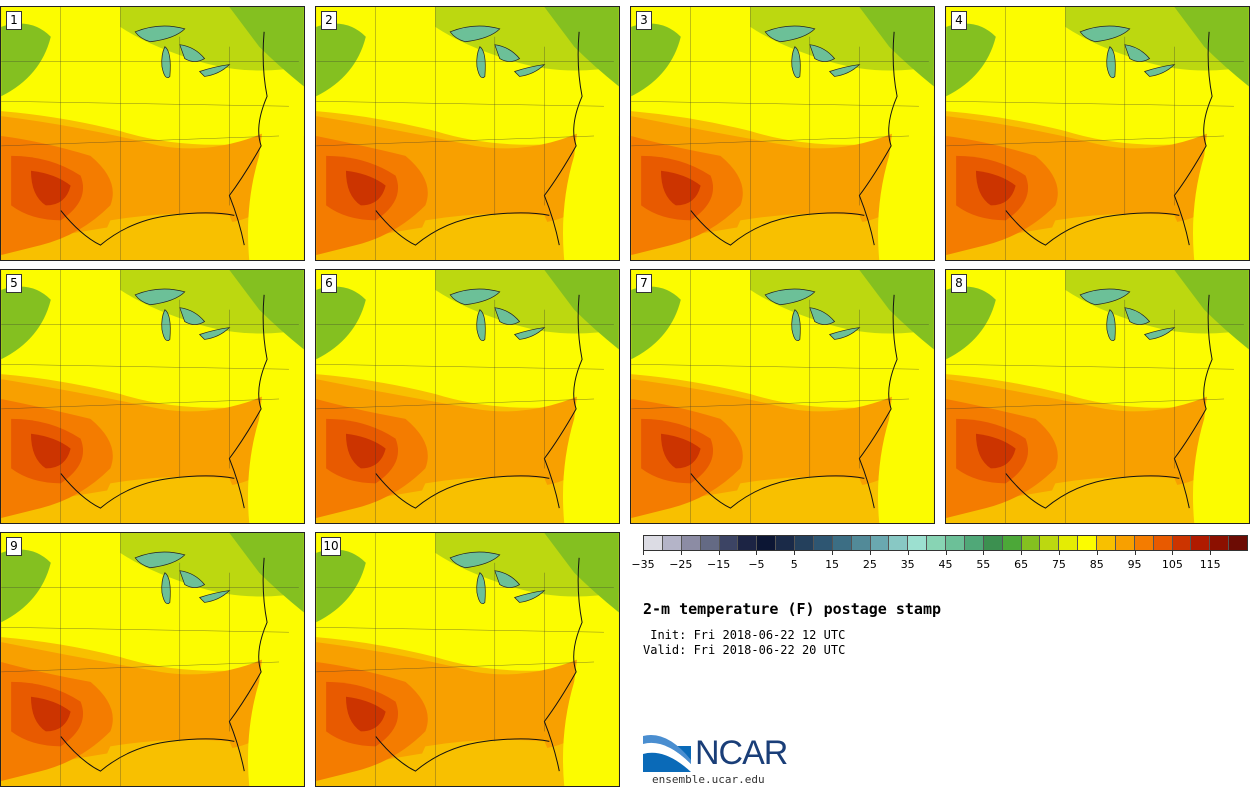 The image size is (1260, 788). I want to click on chart-title: 2-m temperature (F) postage stamp, so click(792, 609).